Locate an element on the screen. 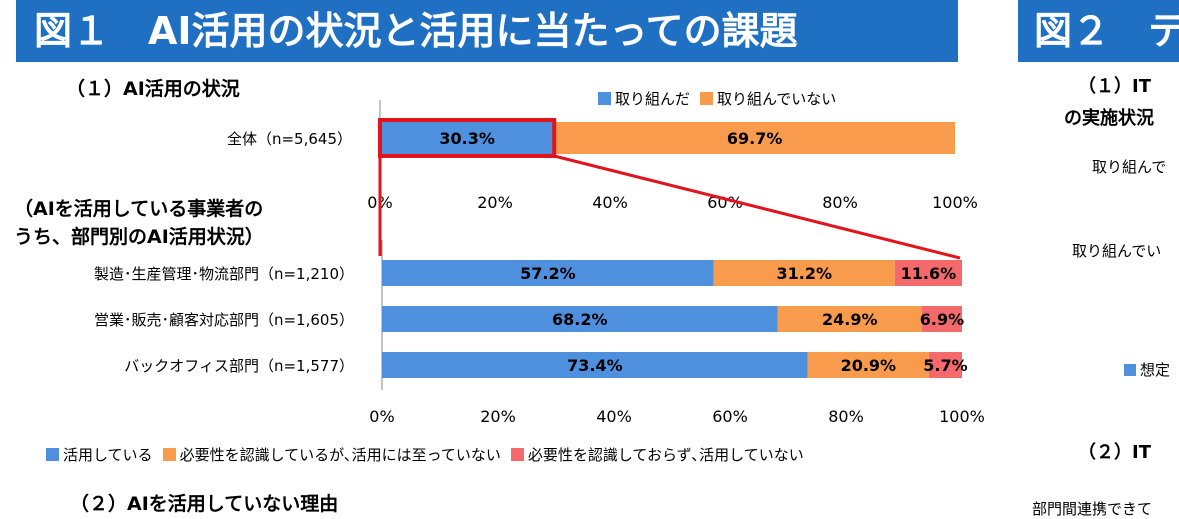  chart1-data-label: 69.7% is located at coordinates (755, 138).